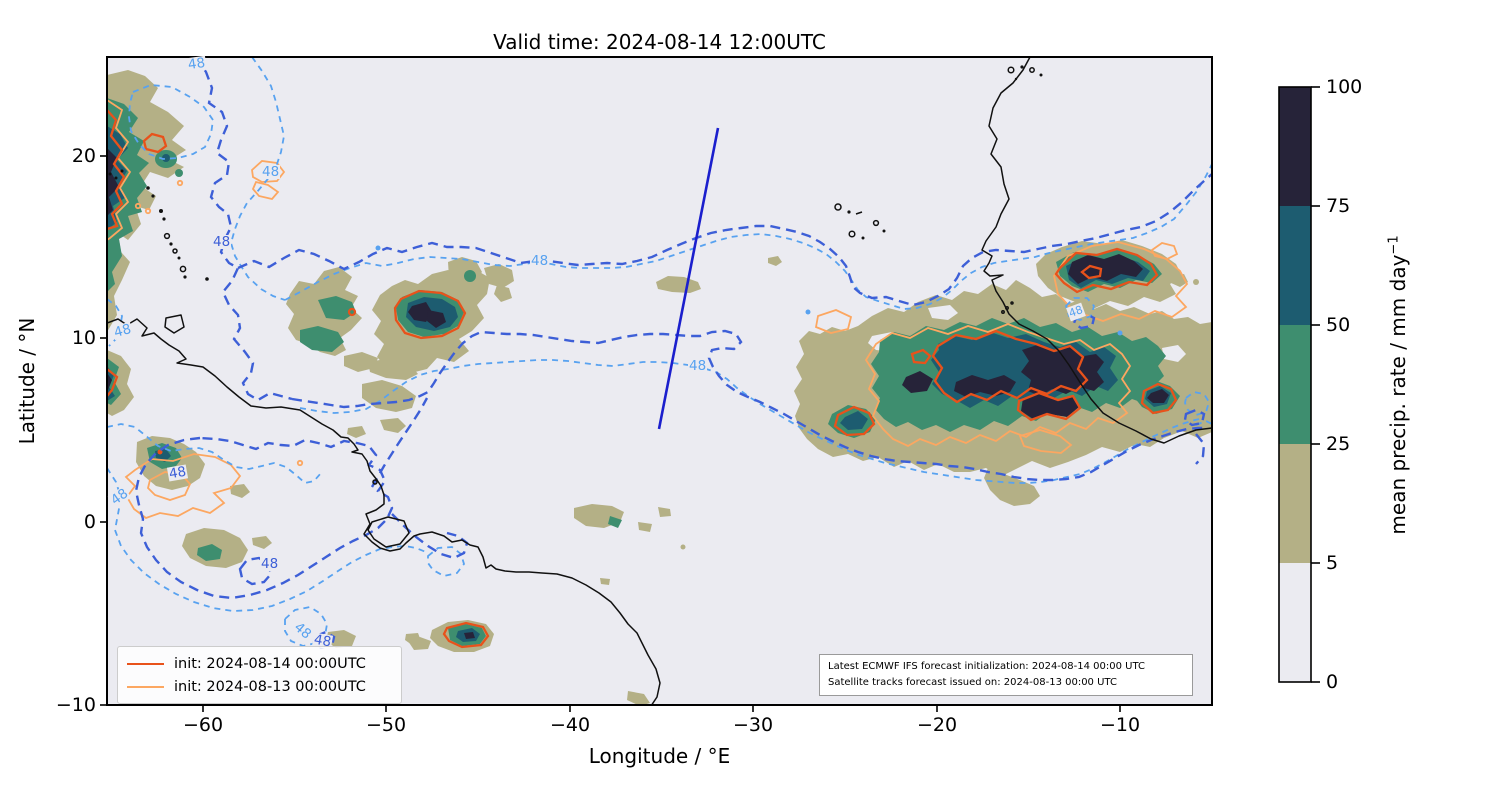 The image size is (1500, 800). What do you see at coordinates (753, 725) in the screenshot?
I see `x-tick-neg30: −30` at bounding box center [753, 725].